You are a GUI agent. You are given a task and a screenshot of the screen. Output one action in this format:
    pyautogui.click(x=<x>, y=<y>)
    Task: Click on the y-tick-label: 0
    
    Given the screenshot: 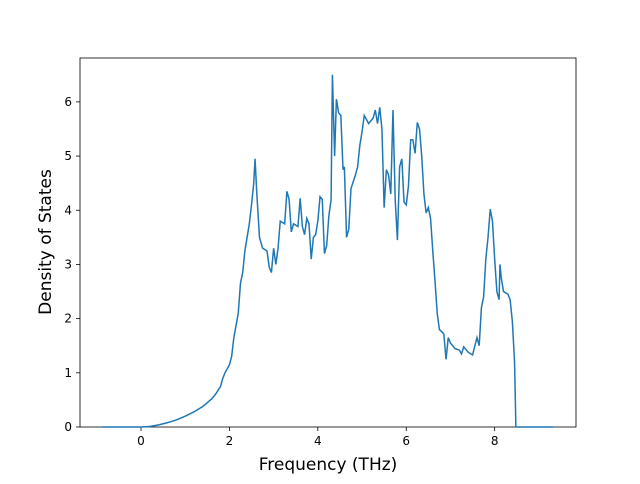 What is the action you would take?
    pyautogui.click(x=68, y=427)
    